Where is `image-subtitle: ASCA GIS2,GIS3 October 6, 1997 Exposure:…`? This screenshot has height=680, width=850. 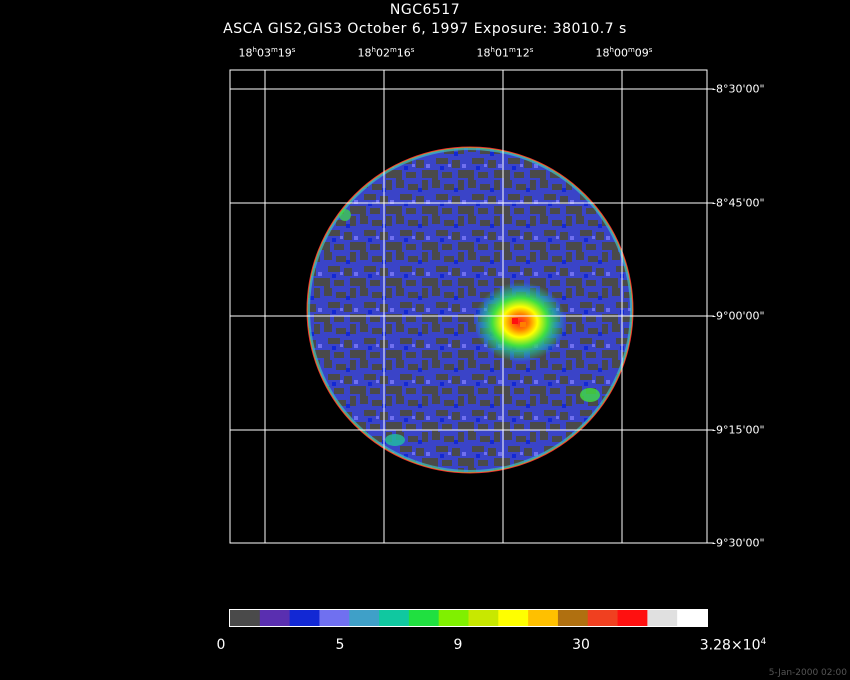 image-subtitle: ASCA GIS2,GIS3 October 6, 1997 Exposure:… is located at coordinates (425, 29).